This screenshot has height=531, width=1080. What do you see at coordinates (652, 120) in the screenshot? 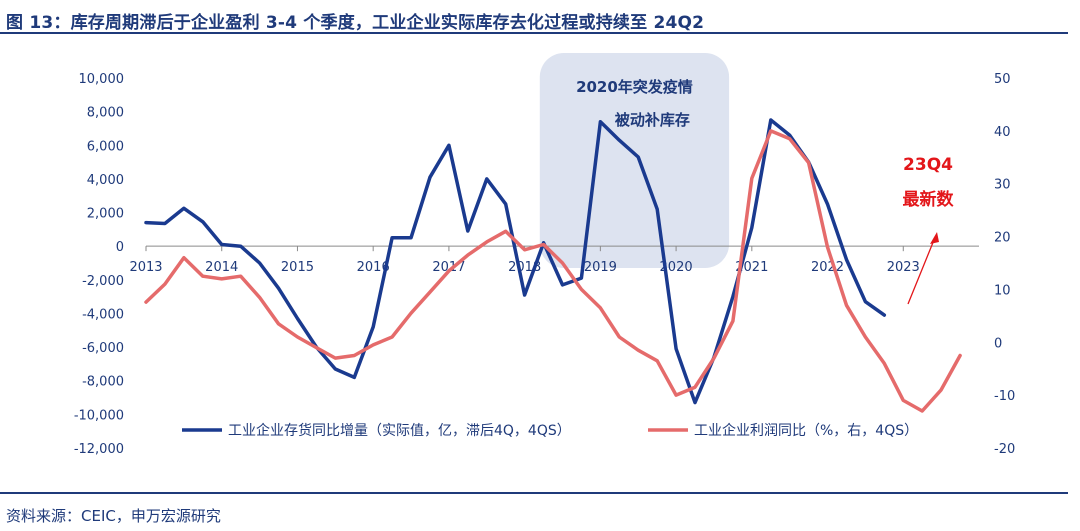
I see `annotation-covid-text: 被动补库存` at bounding box center [652, 120].